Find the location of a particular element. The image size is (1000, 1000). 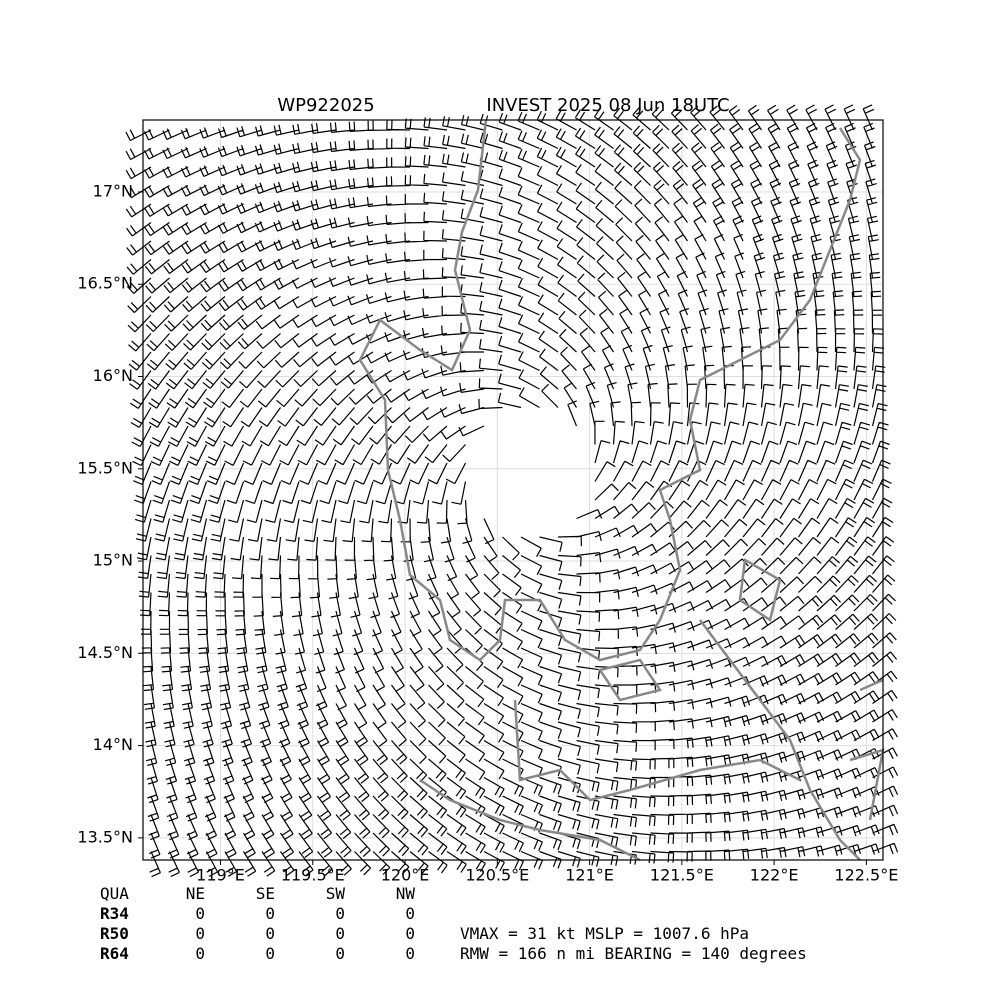

x-tick-label: 122°E is located at coordinates (774, 875).